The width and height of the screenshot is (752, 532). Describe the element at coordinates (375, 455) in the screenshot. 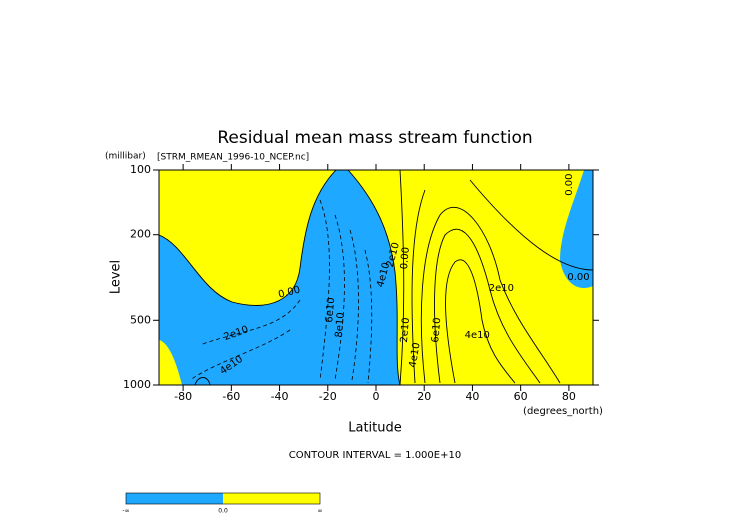

I see `footnote: CONTOUR INTERVAL = 1.000E+10` at that location.